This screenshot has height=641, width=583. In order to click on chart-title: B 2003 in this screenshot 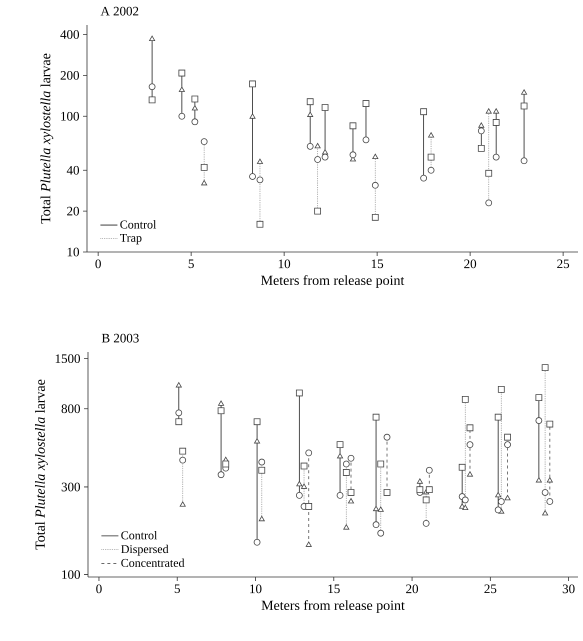, I will do `click(120, 338)`.